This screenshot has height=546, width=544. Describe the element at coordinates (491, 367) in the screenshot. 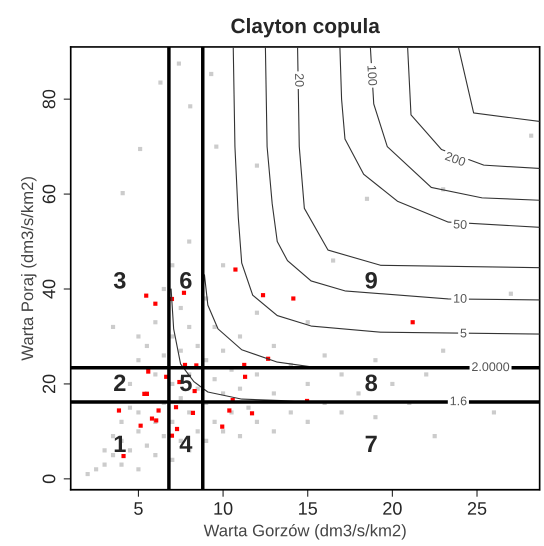

I see `annotation: 2.0000` at that location.